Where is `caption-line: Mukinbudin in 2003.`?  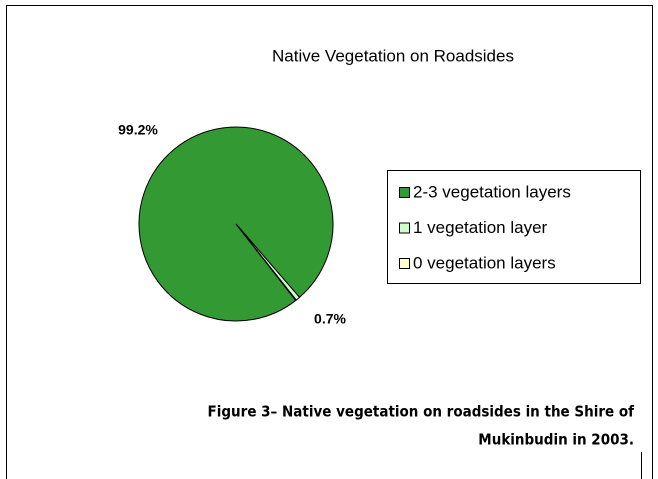 caption-line: Mukinbudin in 2003. is located at coordinates (556, 440).